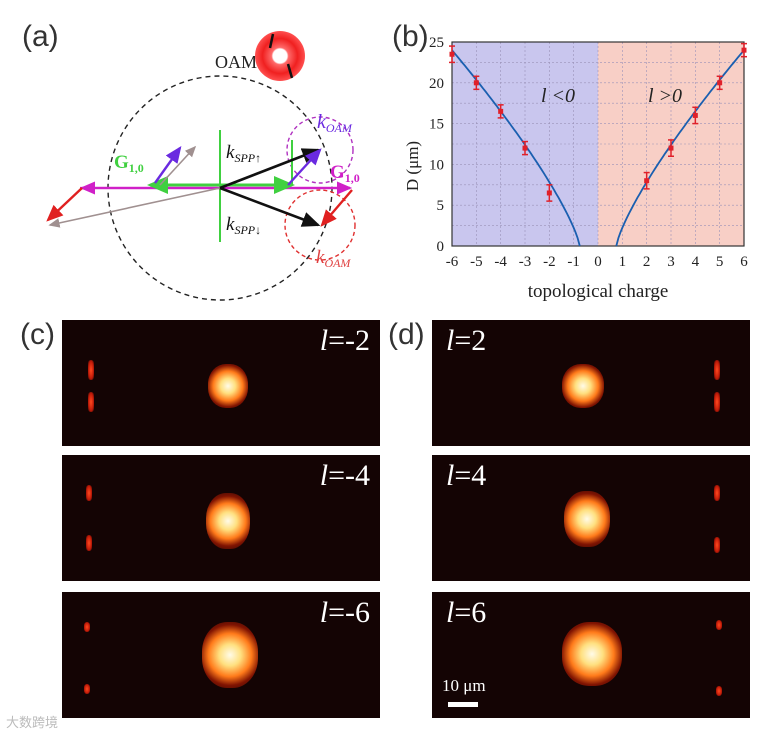  I want to click on svg-text: kSPP↑, so click(243, 153).